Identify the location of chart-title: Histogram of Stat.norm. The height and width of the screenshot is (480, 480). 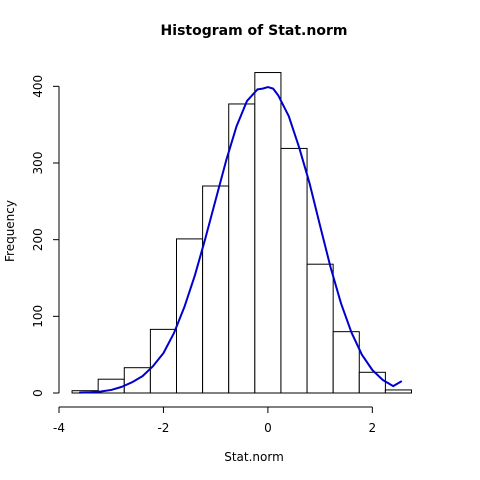
(254, 31).